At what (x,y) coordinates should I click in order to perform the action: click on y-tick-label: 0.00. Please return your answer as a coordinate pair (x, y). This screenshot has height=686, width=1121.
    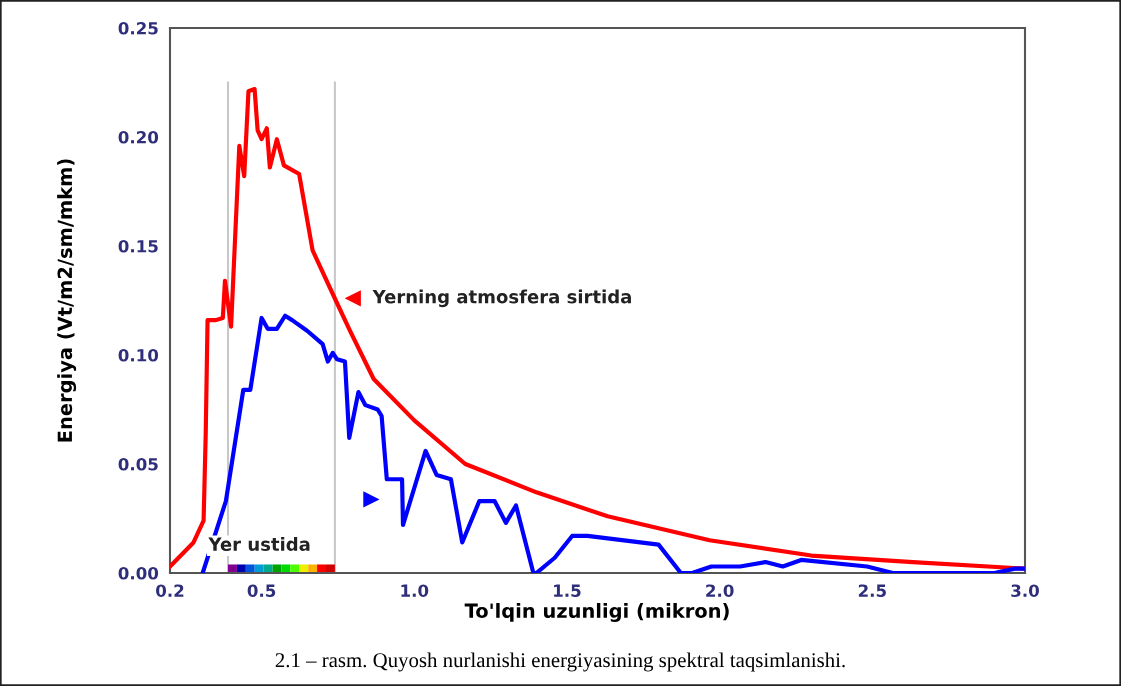
    Looking at the image, I should click on (138, 573).